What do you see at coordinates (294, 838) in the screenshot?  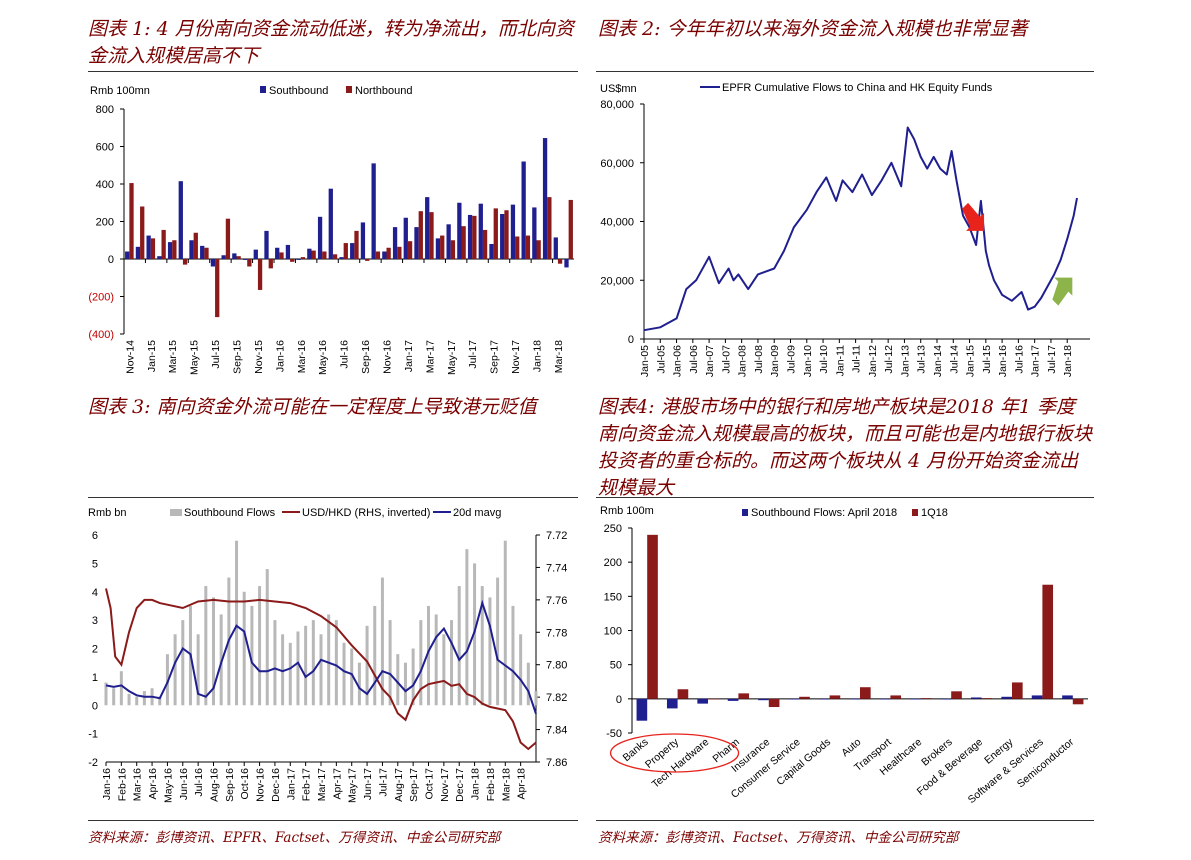 I see `source-note-left: 资料来源：彭博资讯、EPFR、Factset、万得资讯、中金公司研究部` at bounding box center [294, 838].